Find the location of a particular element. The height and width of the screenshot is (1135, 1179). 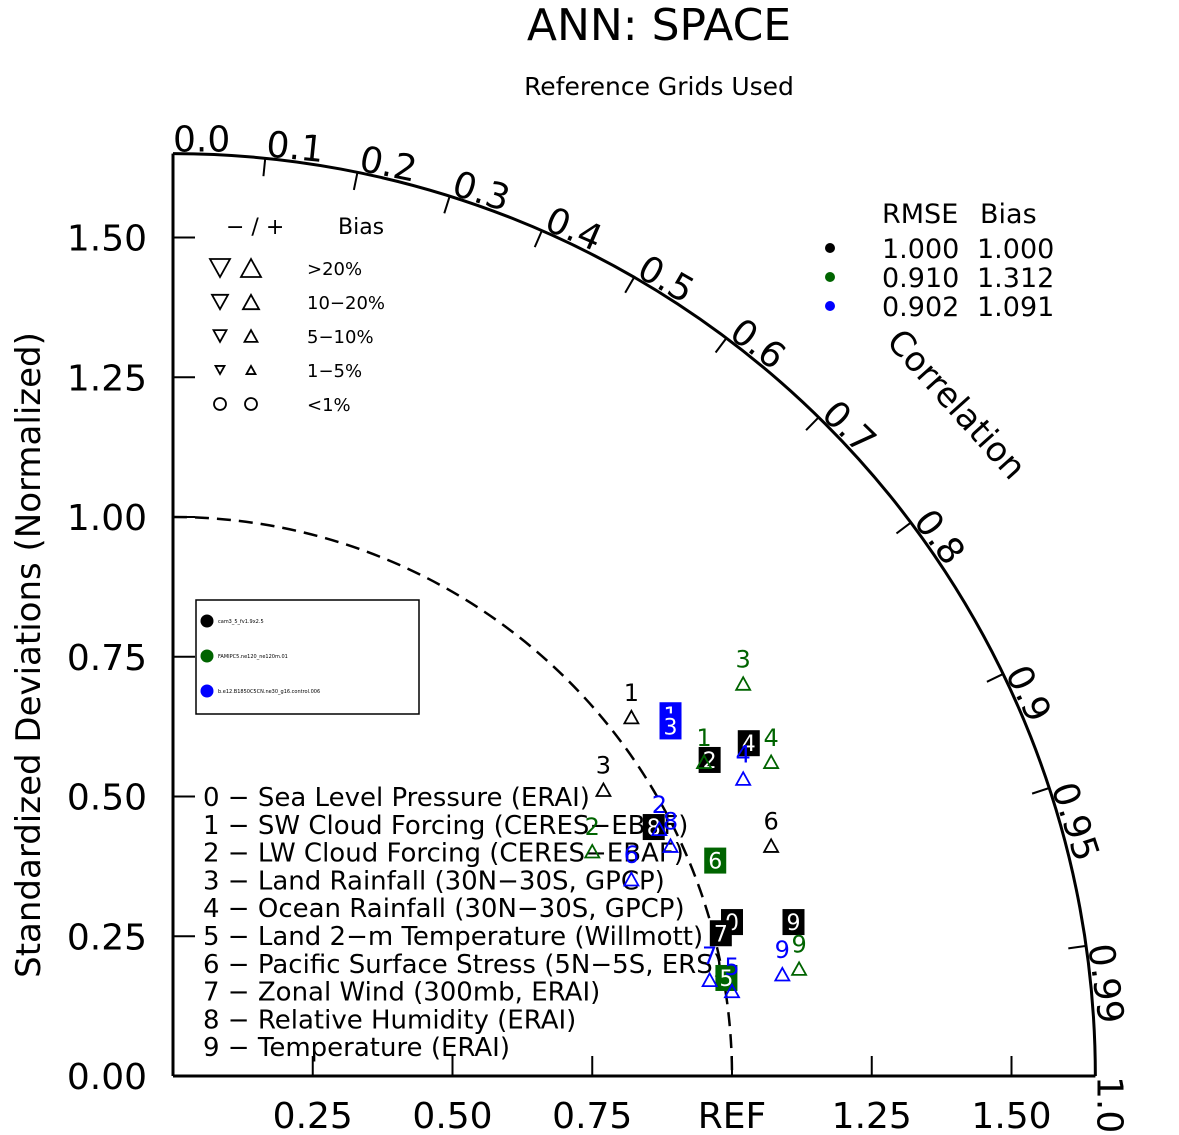

correlation-tick-label: 0.3 is located at coordinates (481, 192).